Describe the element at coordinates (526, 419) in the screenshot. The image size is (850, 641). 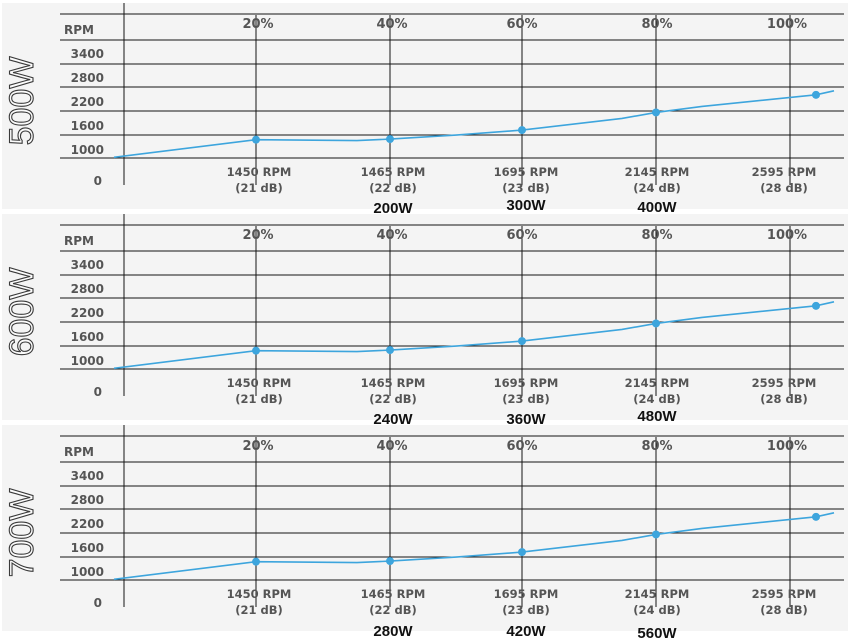
I see `load-wattage-label: 360W` at that location.